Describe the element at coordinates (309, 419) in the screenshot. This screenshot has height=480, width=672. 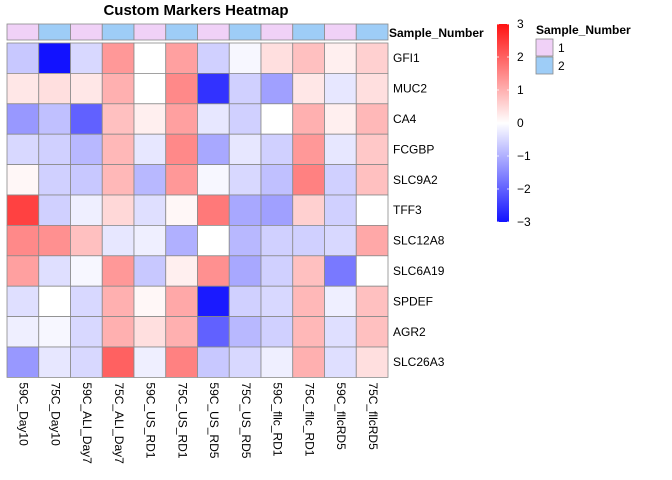
I see `column-label: 75C_fllc_RD1` at that location.